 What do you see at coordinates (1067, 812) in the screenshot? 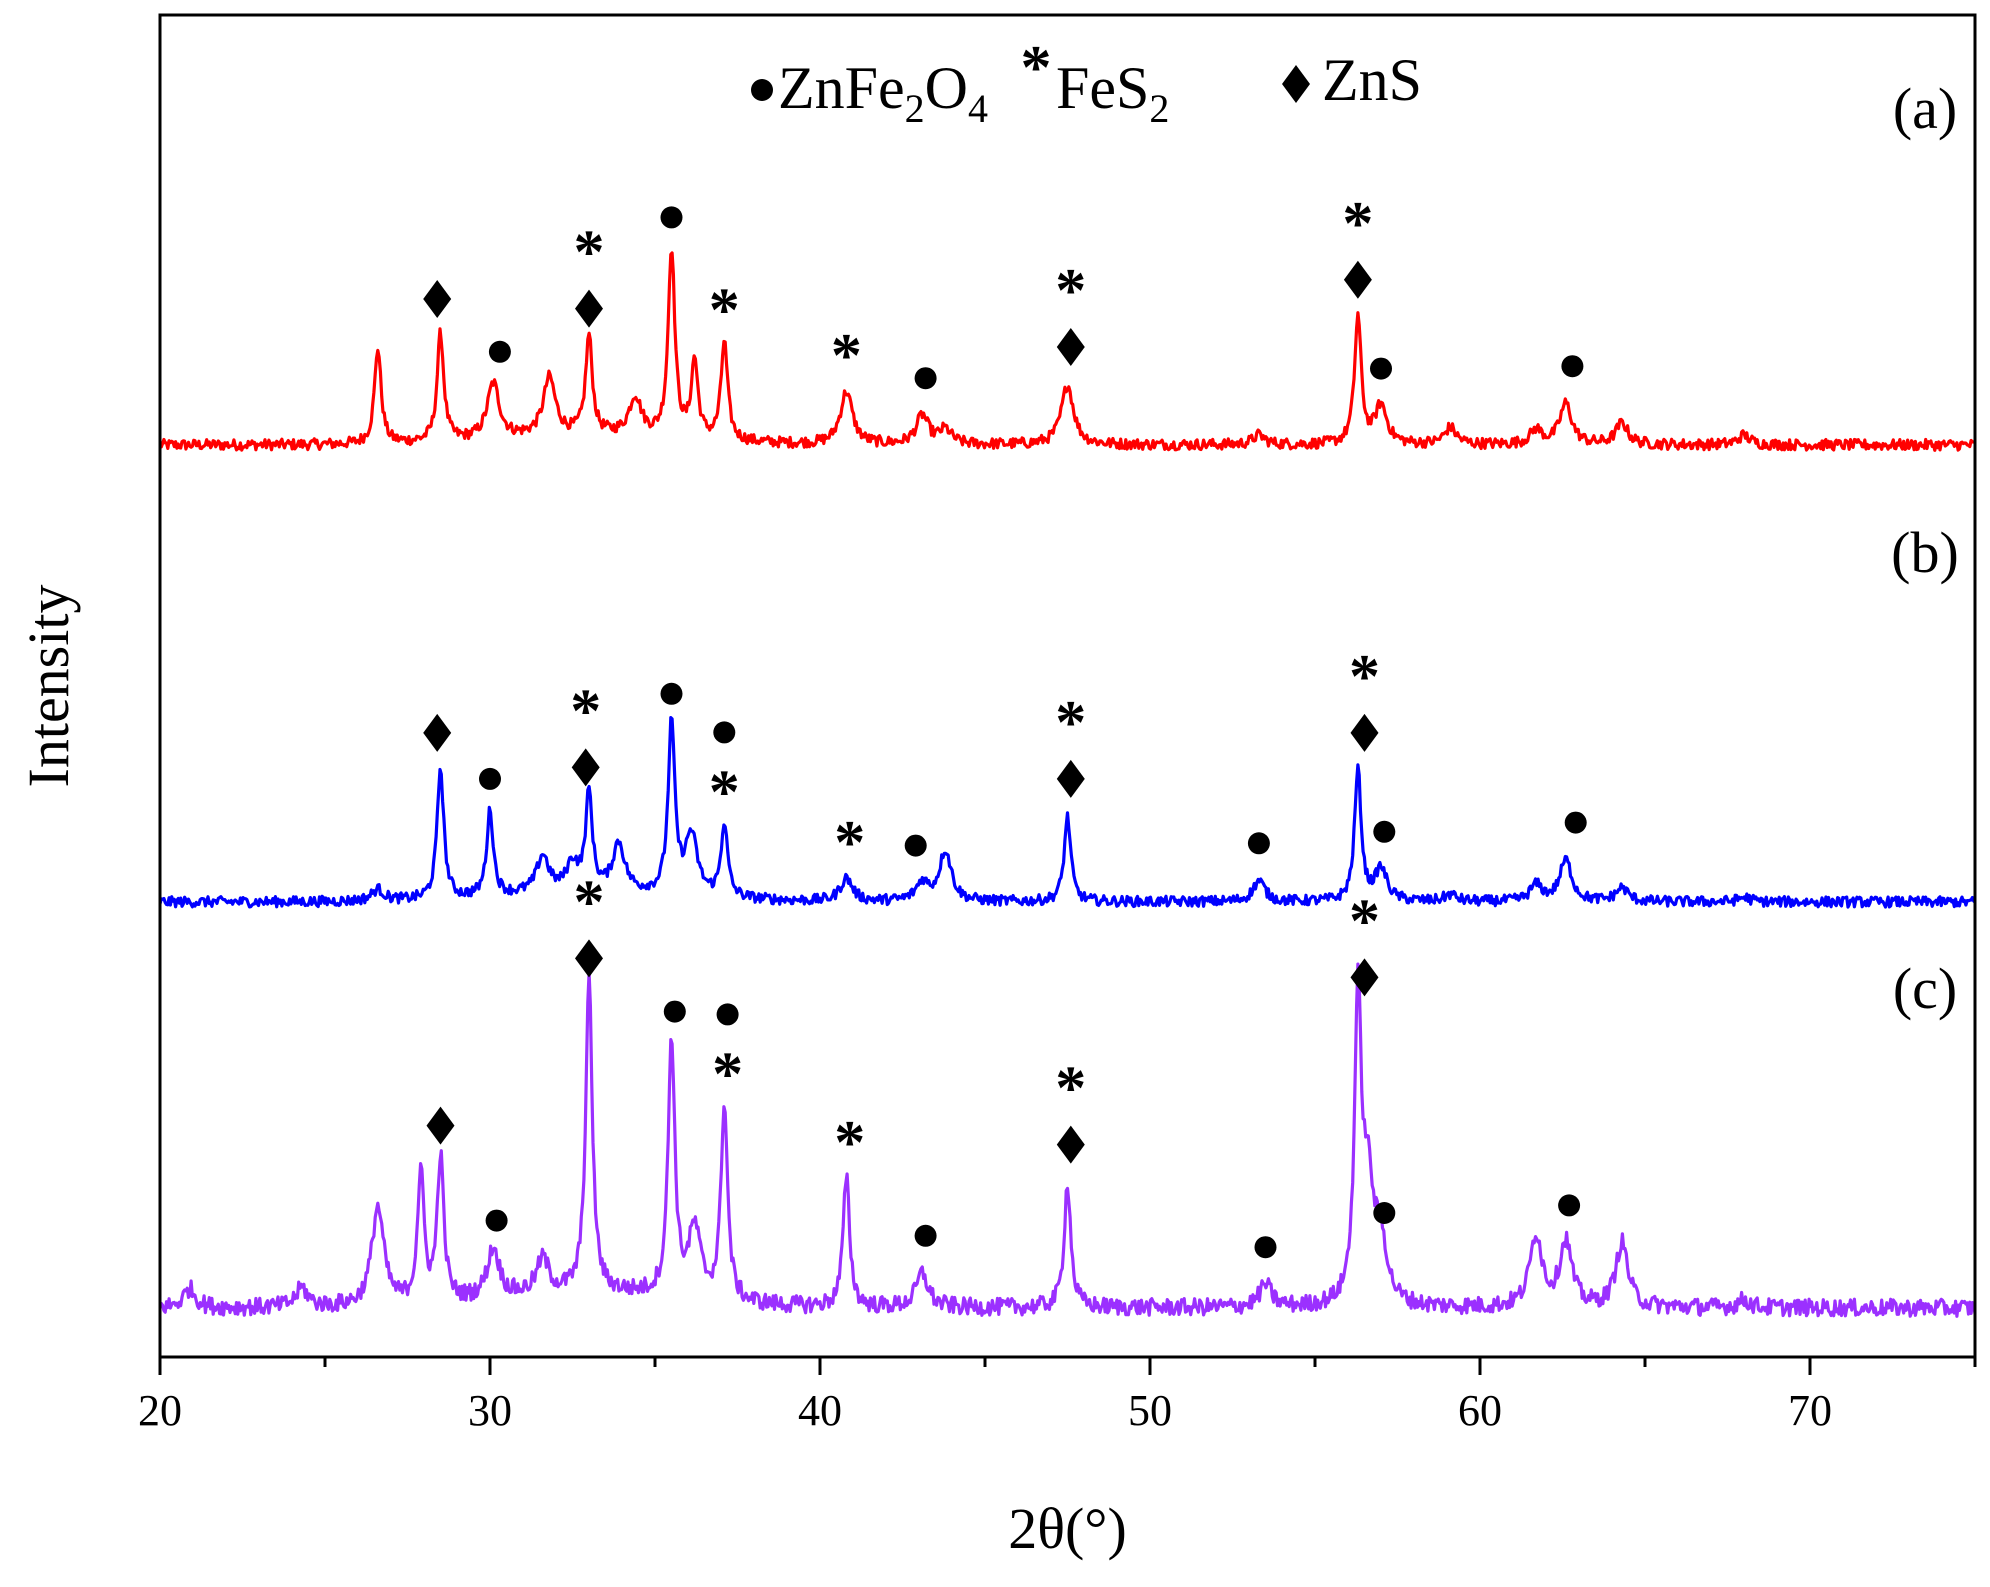
I see `series-line-b` at bounding box center [1067, 812].